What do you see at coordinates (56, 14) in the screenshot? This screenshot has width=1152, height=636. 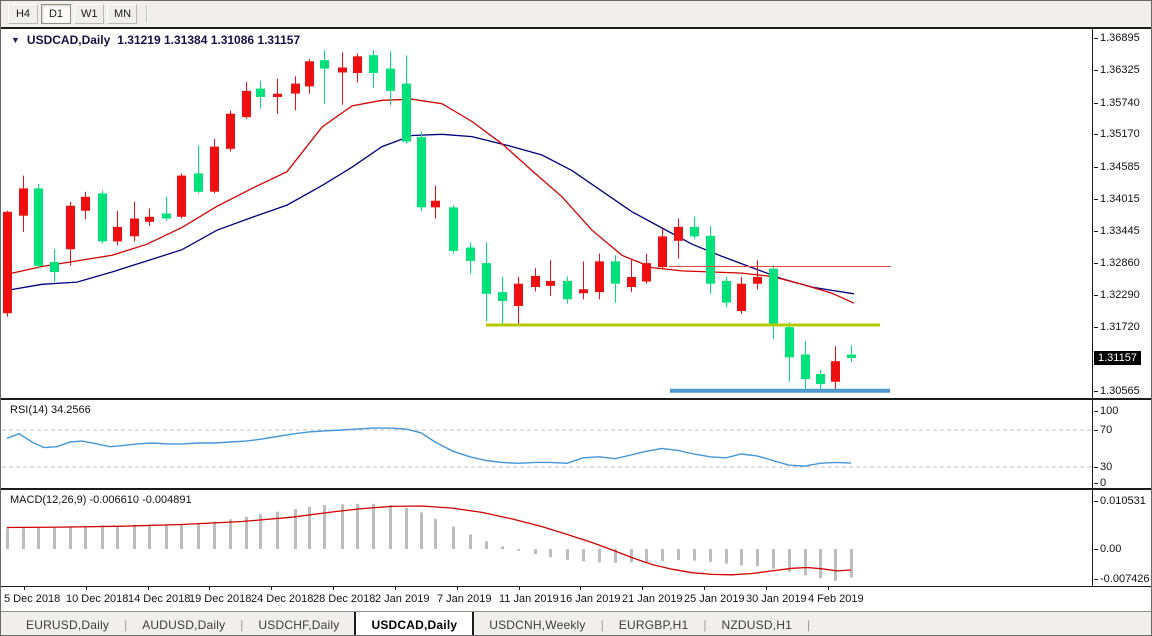 I see `timeframe-button-d1: D1` at bounding box center [56, 14].